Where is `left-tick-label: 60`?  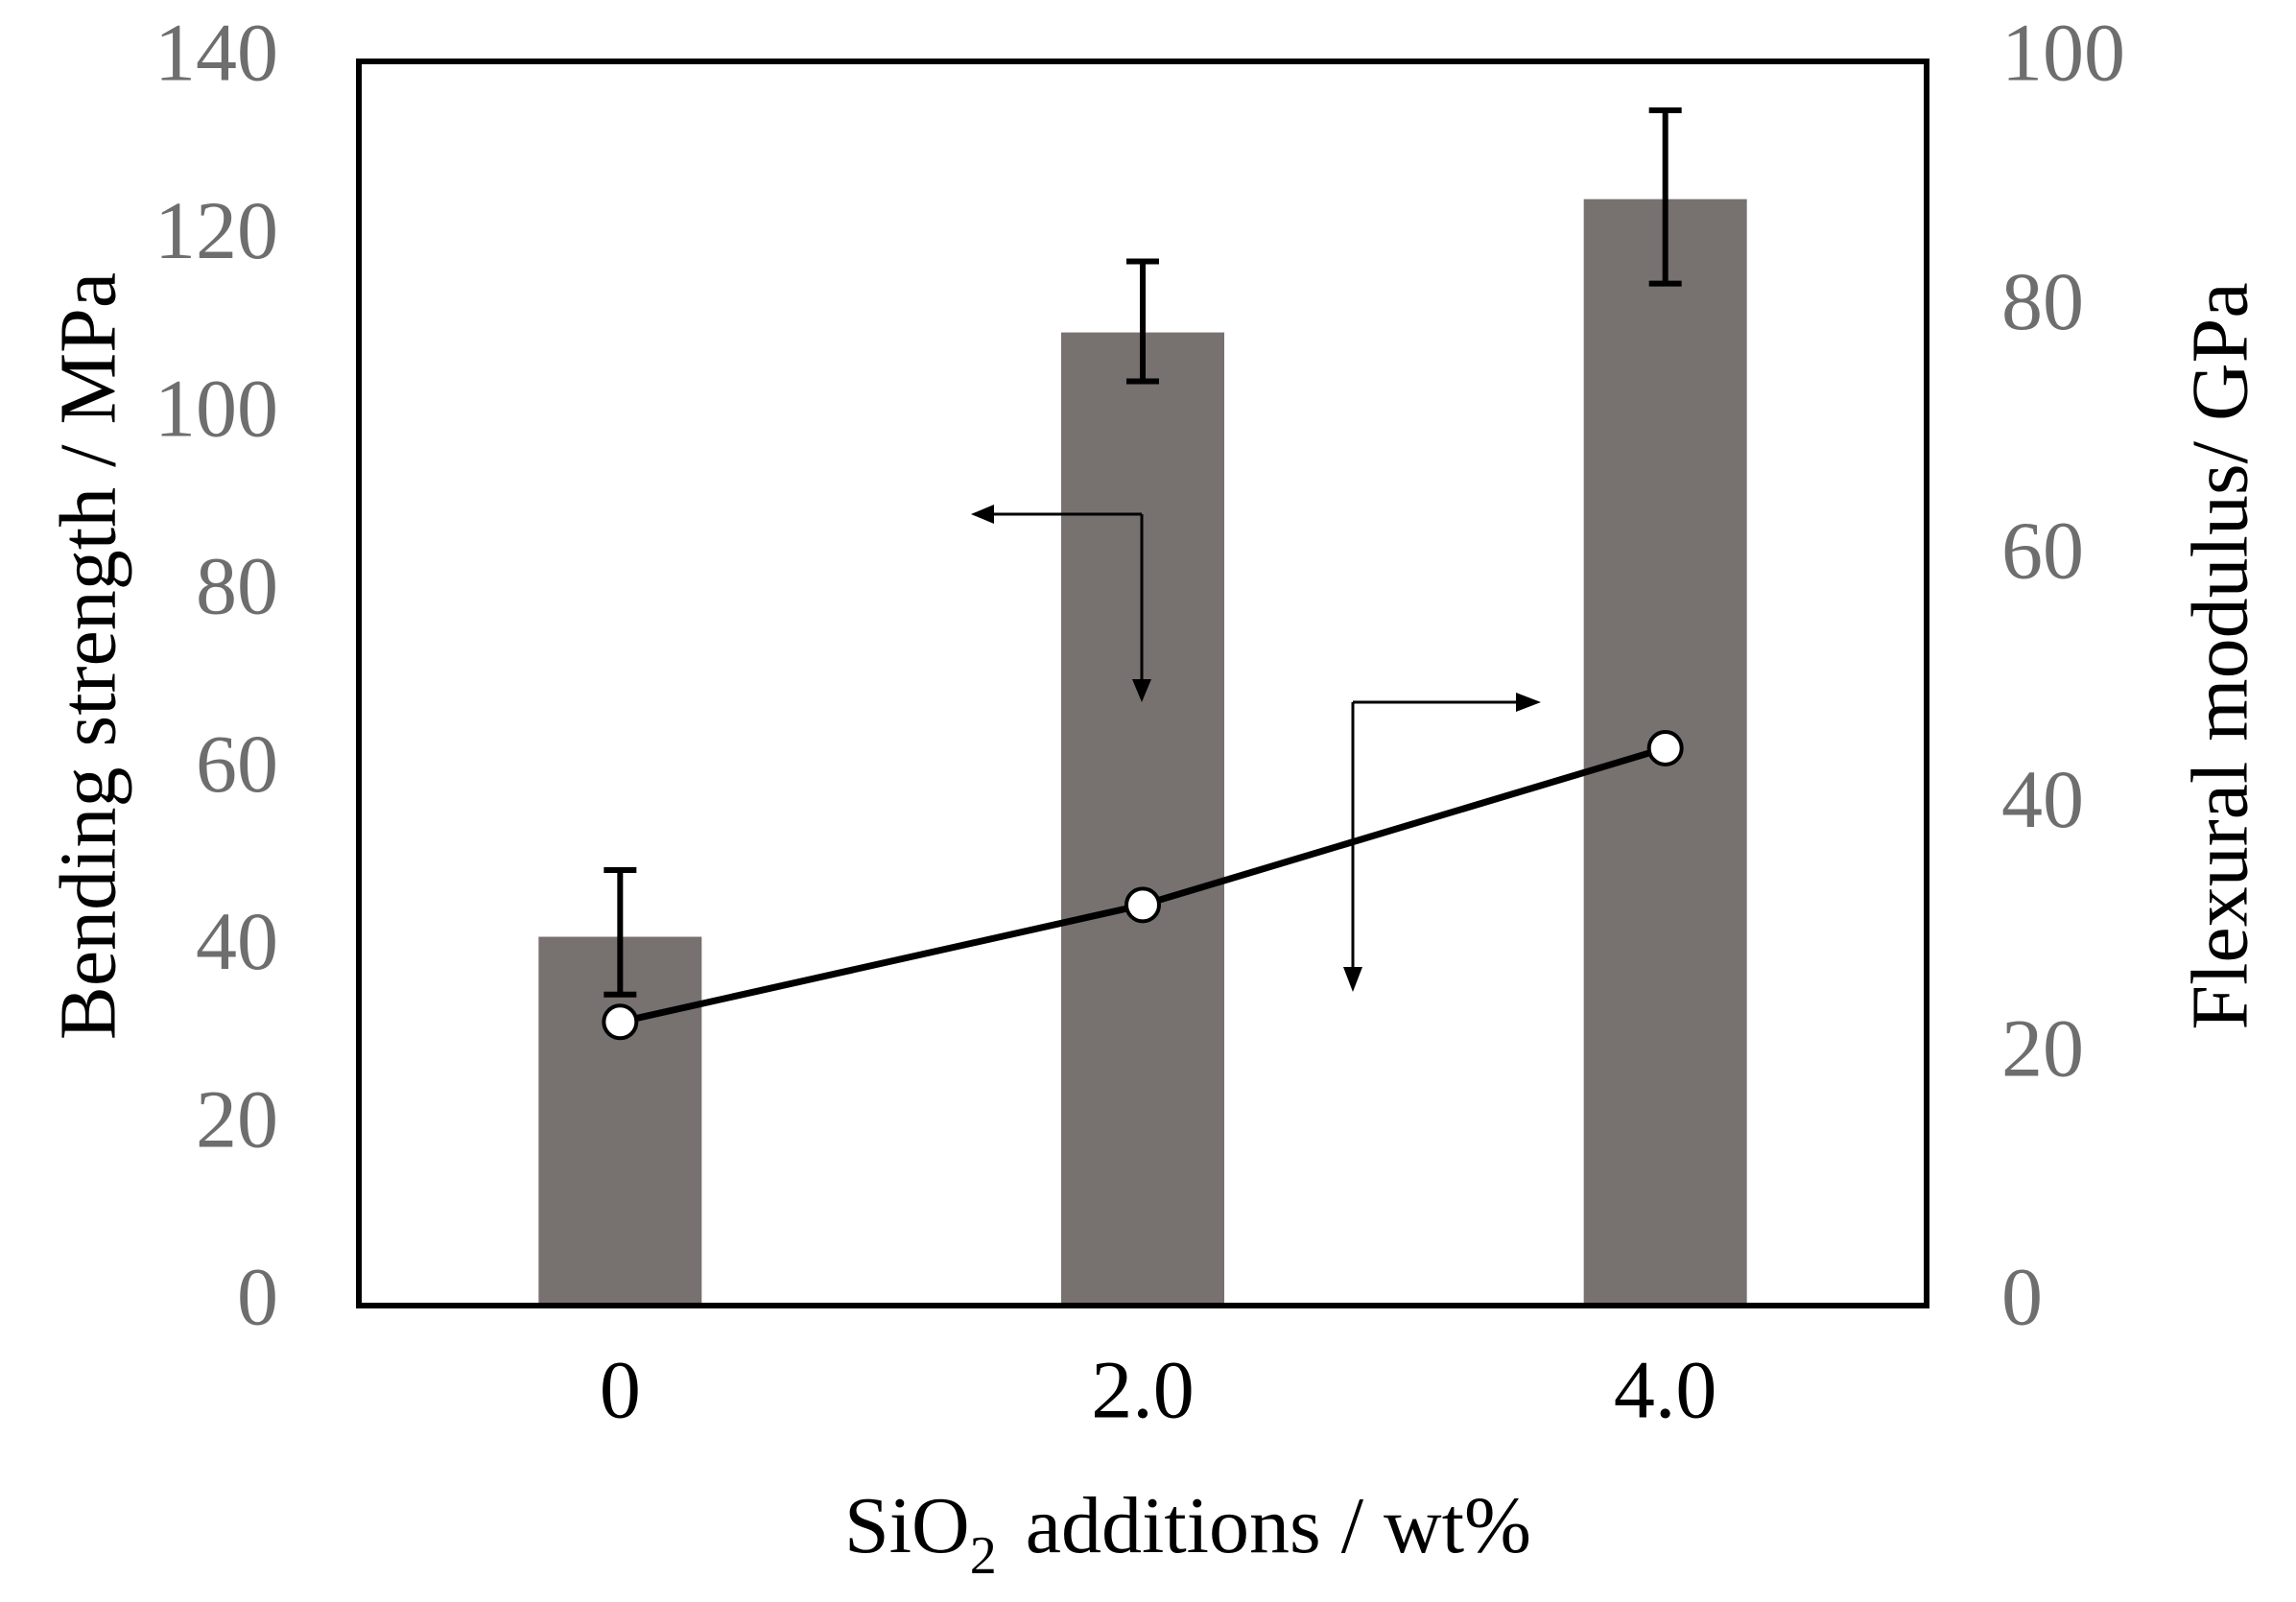 left-tick-label: 60 is located at coordinates (237, 764).